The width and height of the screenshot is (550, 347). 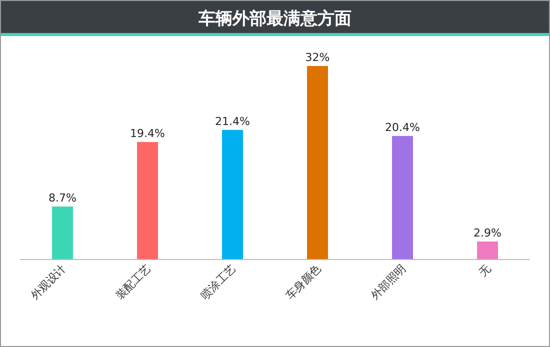 What do you see at coordinates (488, 233) in the screenshot?
I see `data-label: 2.9%` at bounding box center [488, 233].